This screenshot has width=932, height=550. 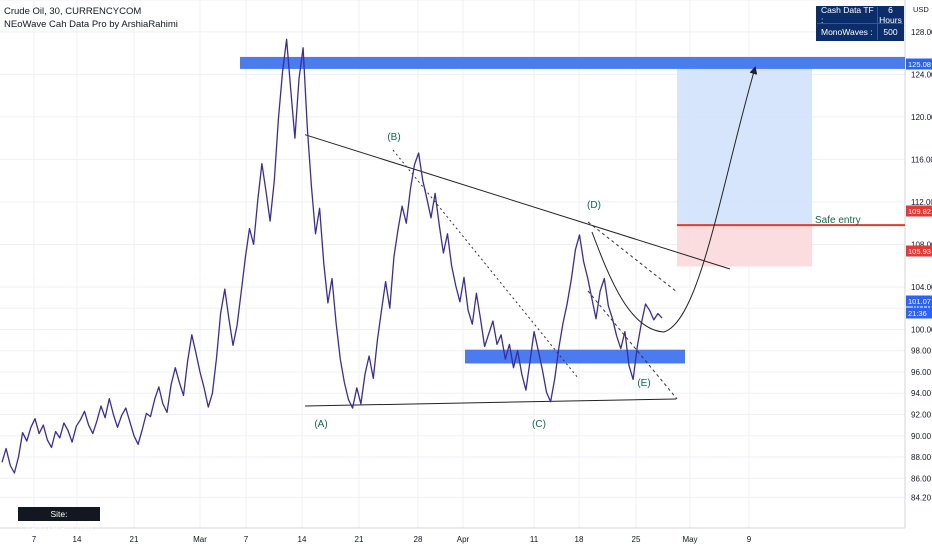 What do you see at coordinates (320, 424) in the screenshot?
I see `wave-label: (A)` at bounding box center [320, 424].